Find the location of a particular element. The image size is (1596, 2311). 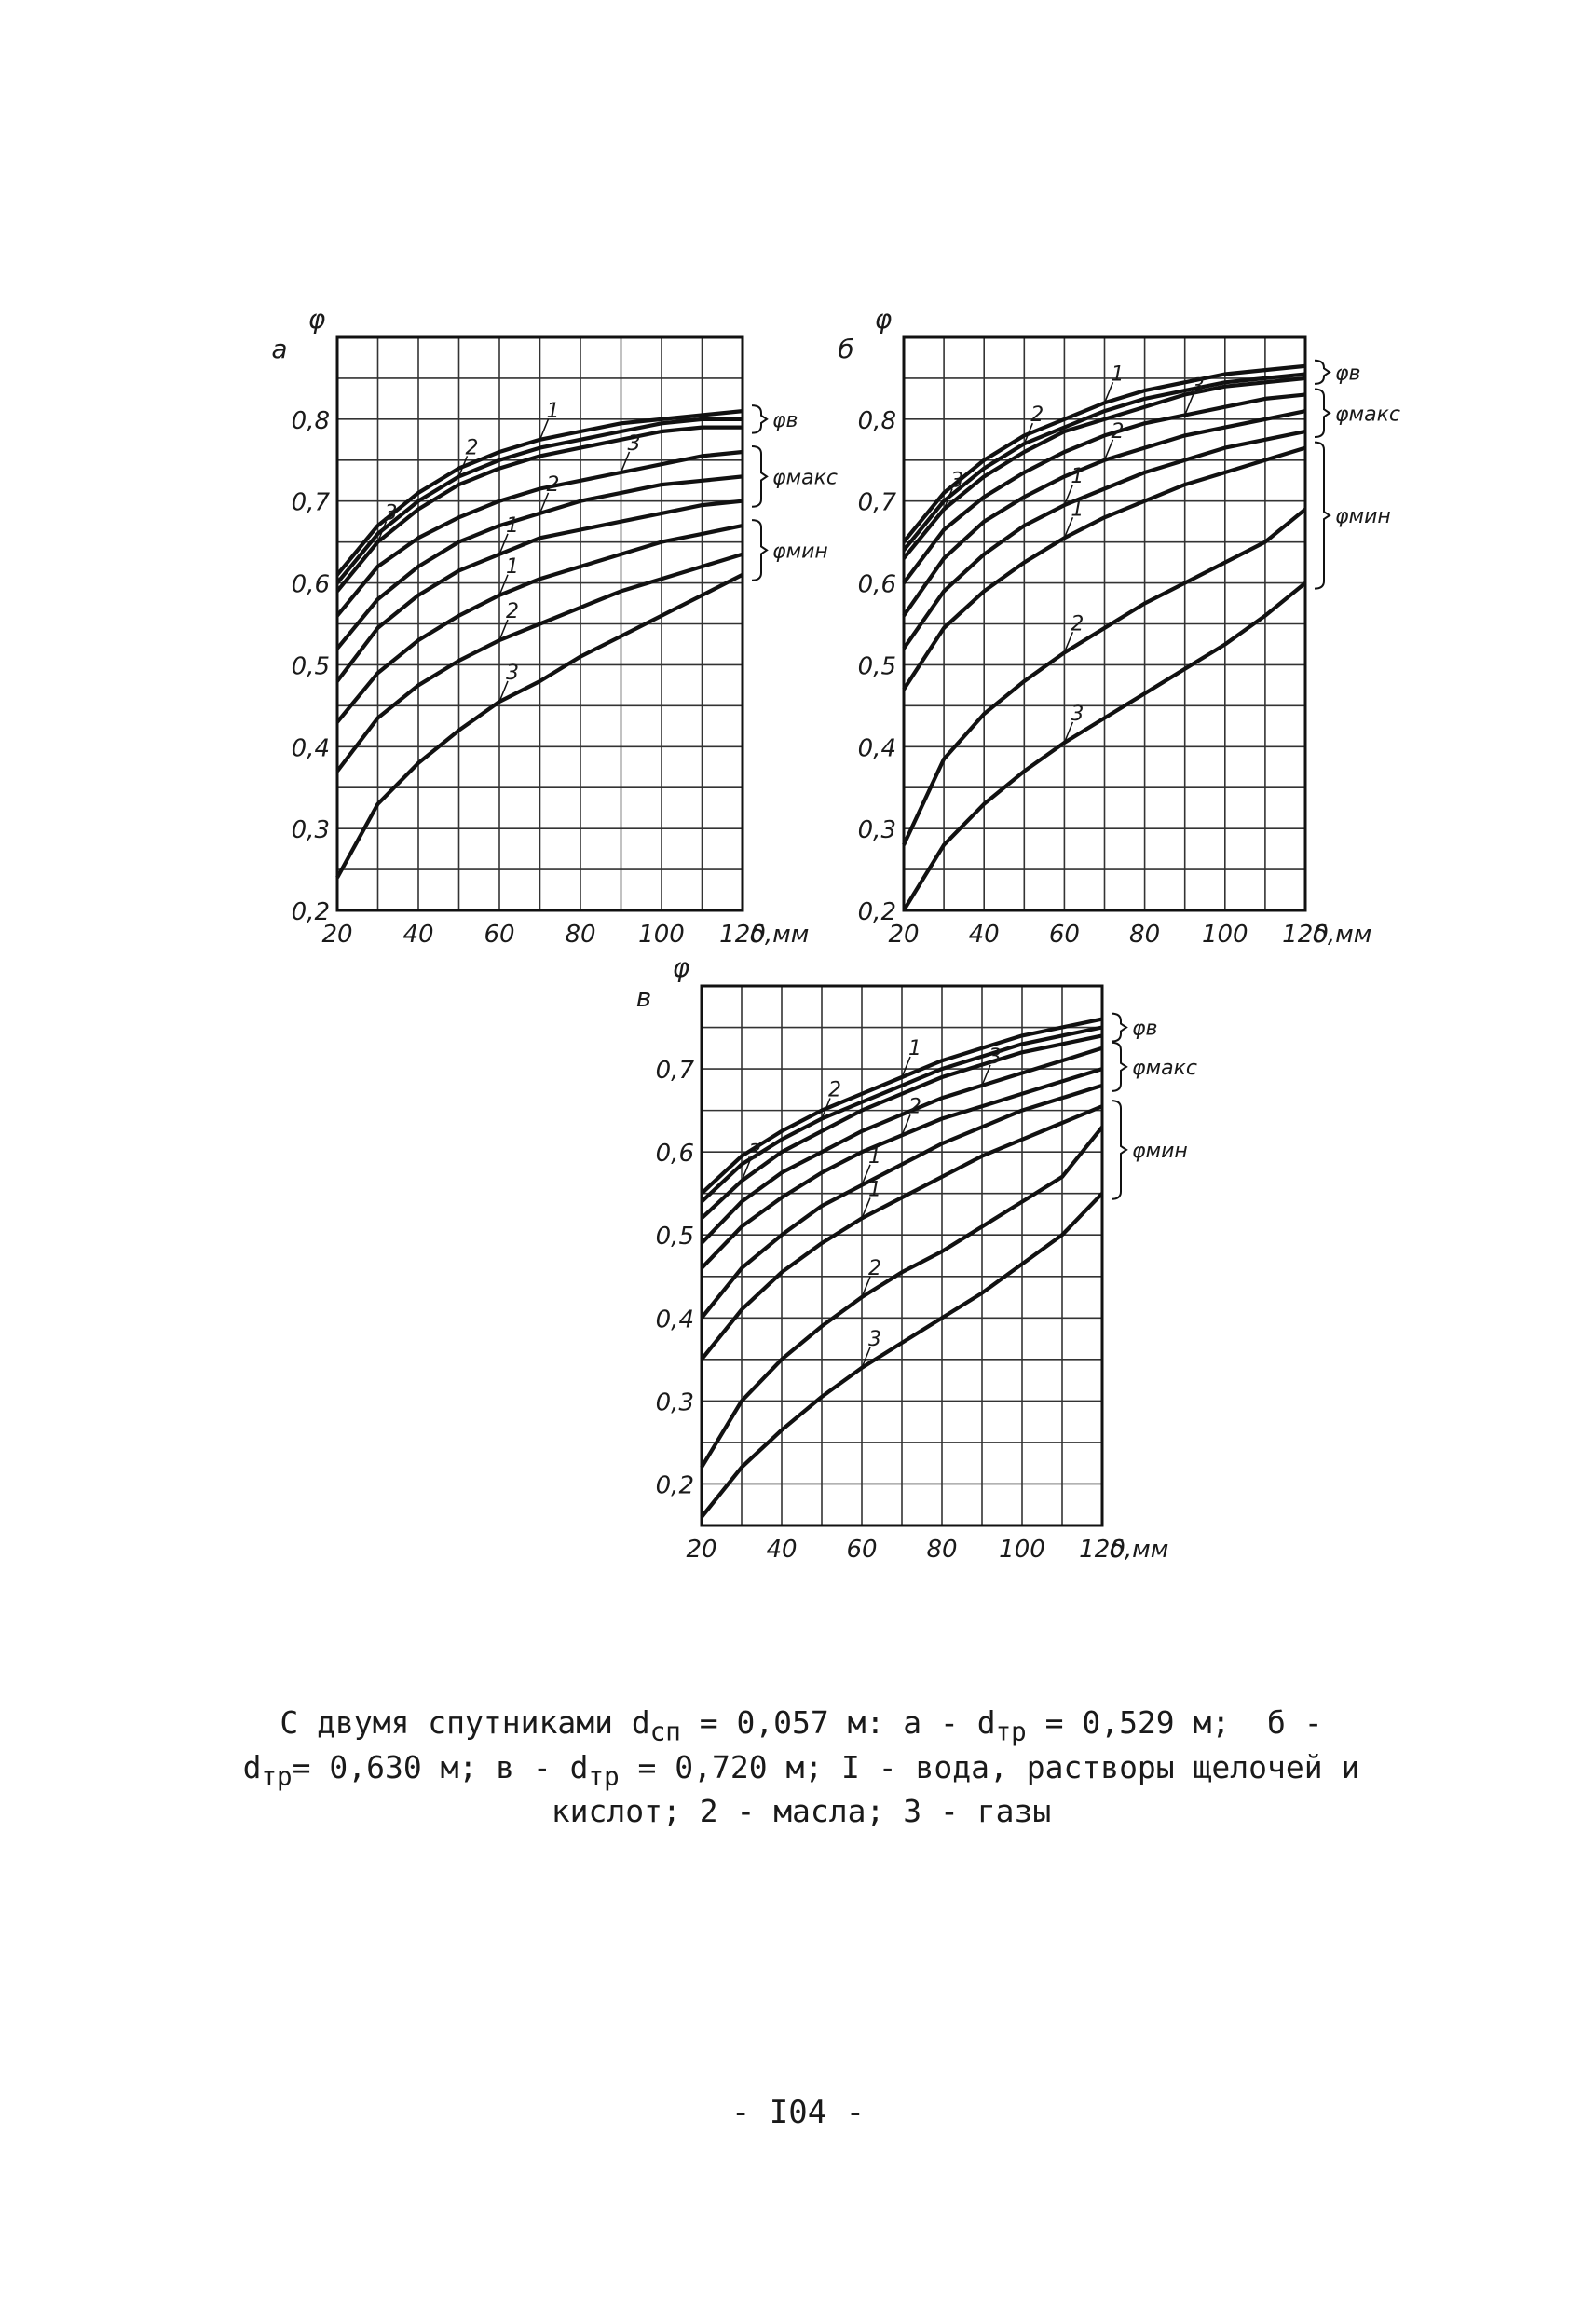

y-axis-label: φ is located at coordinates (681, 967).